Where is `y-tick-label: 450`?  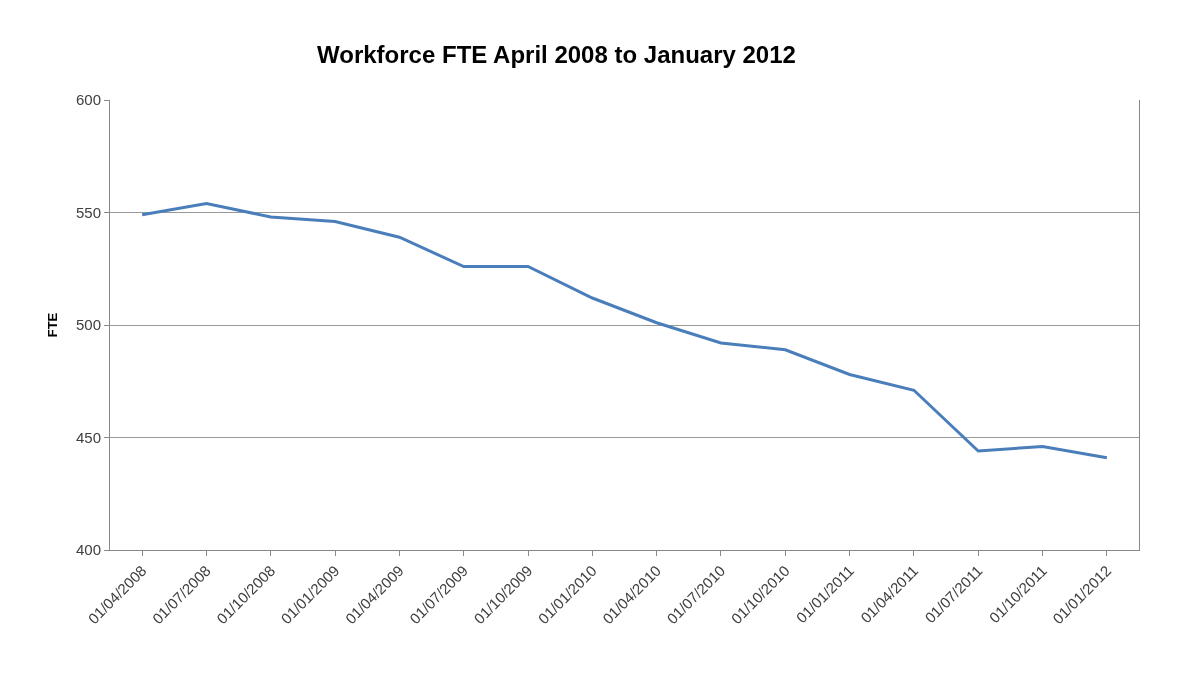 y-tick-label: 450 is located at coordinates (88, 437).